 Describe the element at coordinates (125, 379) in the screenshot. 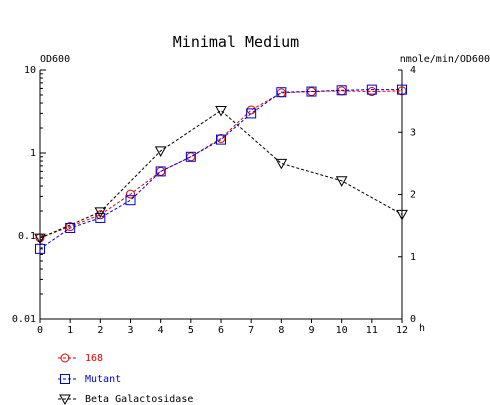

I see `legend: 168 Mutant Beta Galactosidase` at that location.